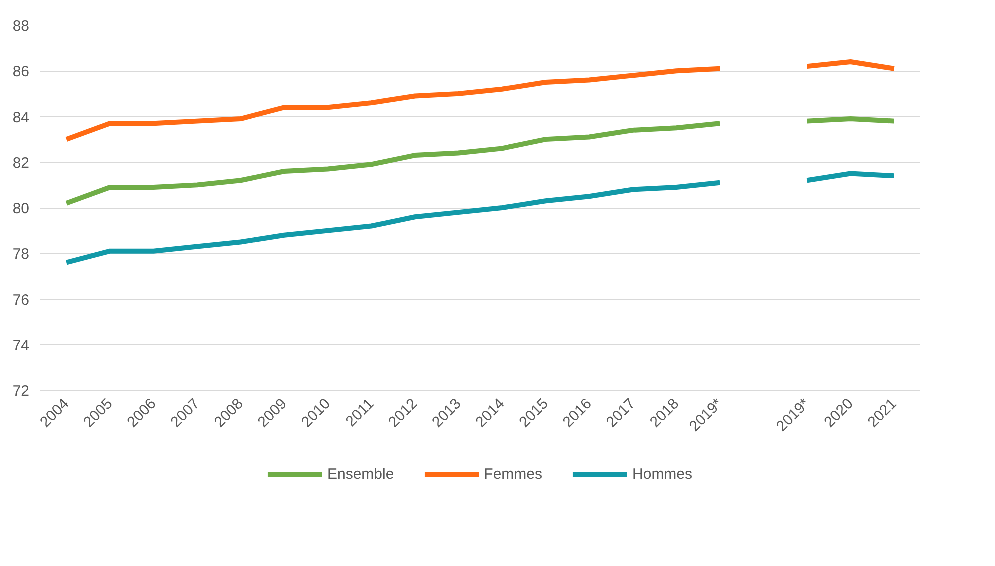  Describe the element at coordinates (662, 474) in the screenshot. I see `legend-label: Hommes` at that location.